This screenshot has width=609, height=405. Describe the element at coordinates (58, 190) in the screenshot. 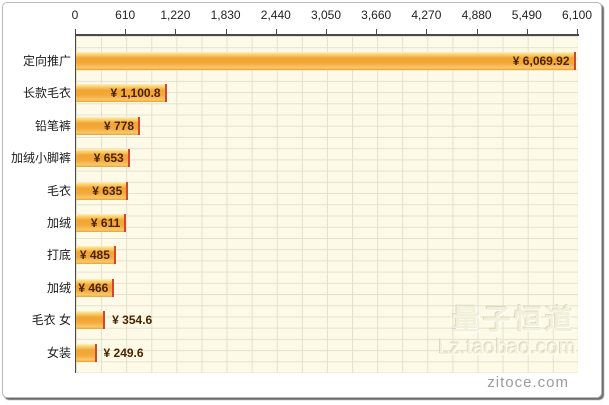

I see `category-label: 毛衣` at that location.